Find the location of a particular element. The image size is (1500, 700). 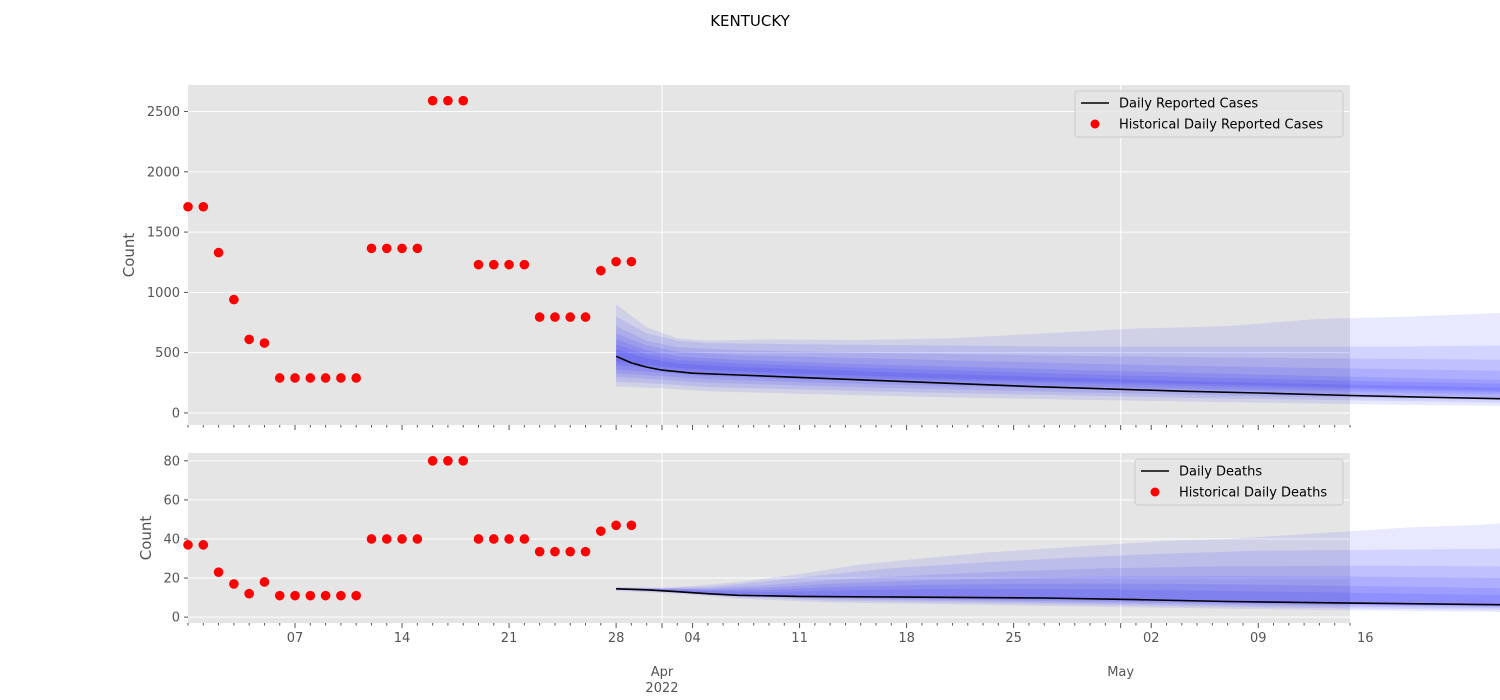

x-tick-label: 16 is located at coordinates (1365, 638).